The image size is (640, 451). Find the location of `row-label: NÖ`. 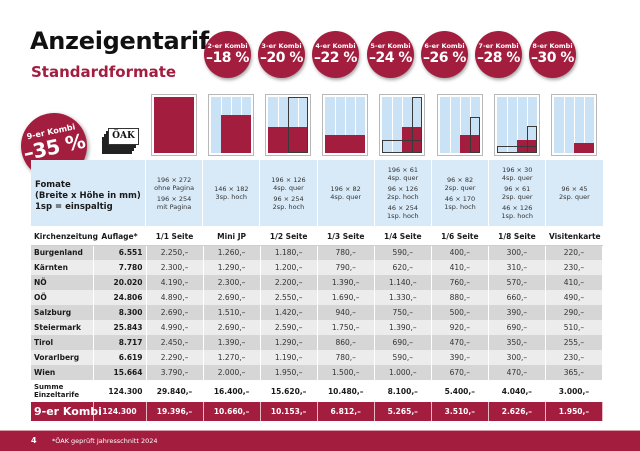

row-label: NÖ is located at coordinates (62, 282).